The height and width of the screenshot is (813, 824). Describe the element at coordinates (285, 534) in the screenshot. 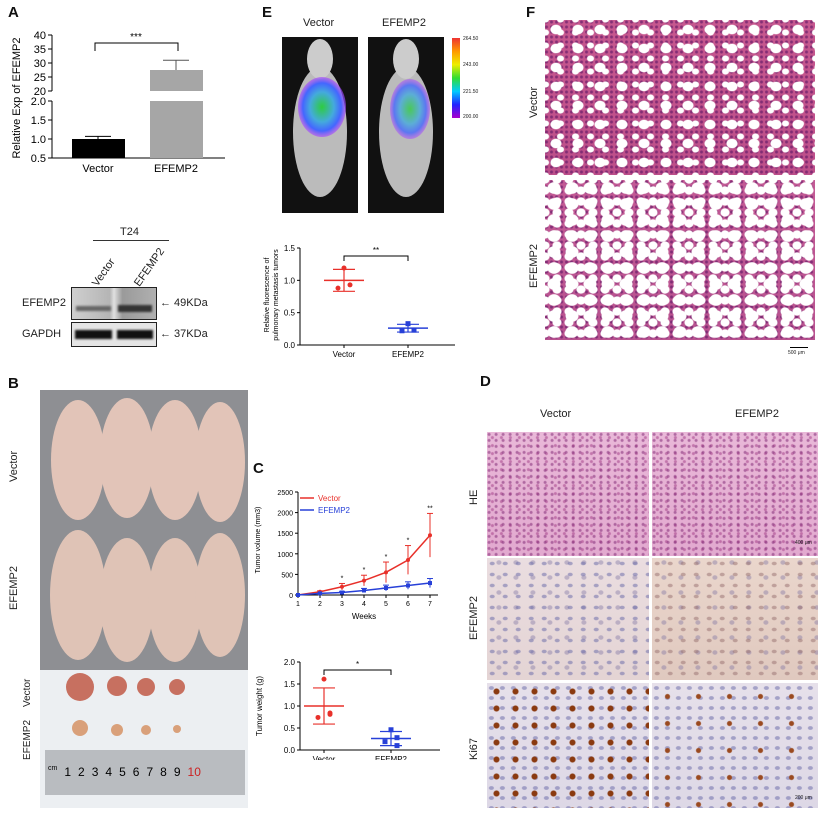

I see `y-tick-label: 1500` at that location.